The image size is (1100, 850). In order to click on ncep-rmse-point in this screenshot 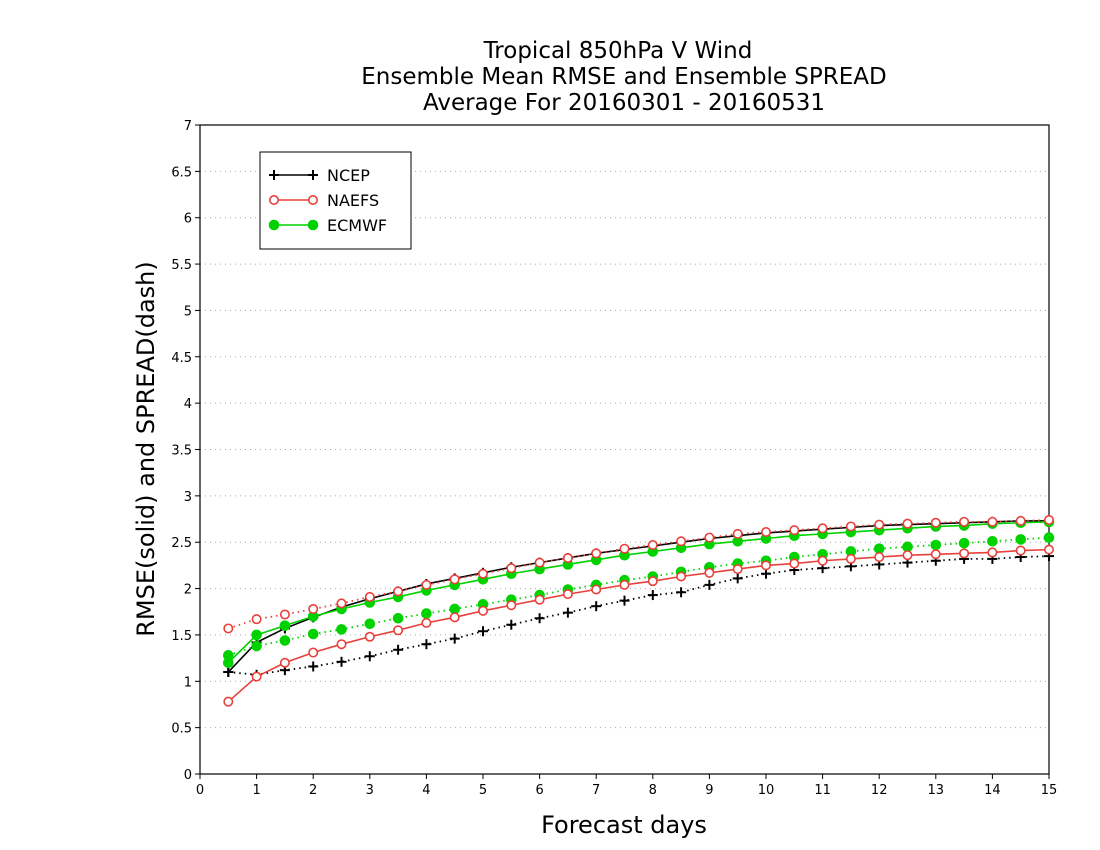, I will do `click(228, 672)`.